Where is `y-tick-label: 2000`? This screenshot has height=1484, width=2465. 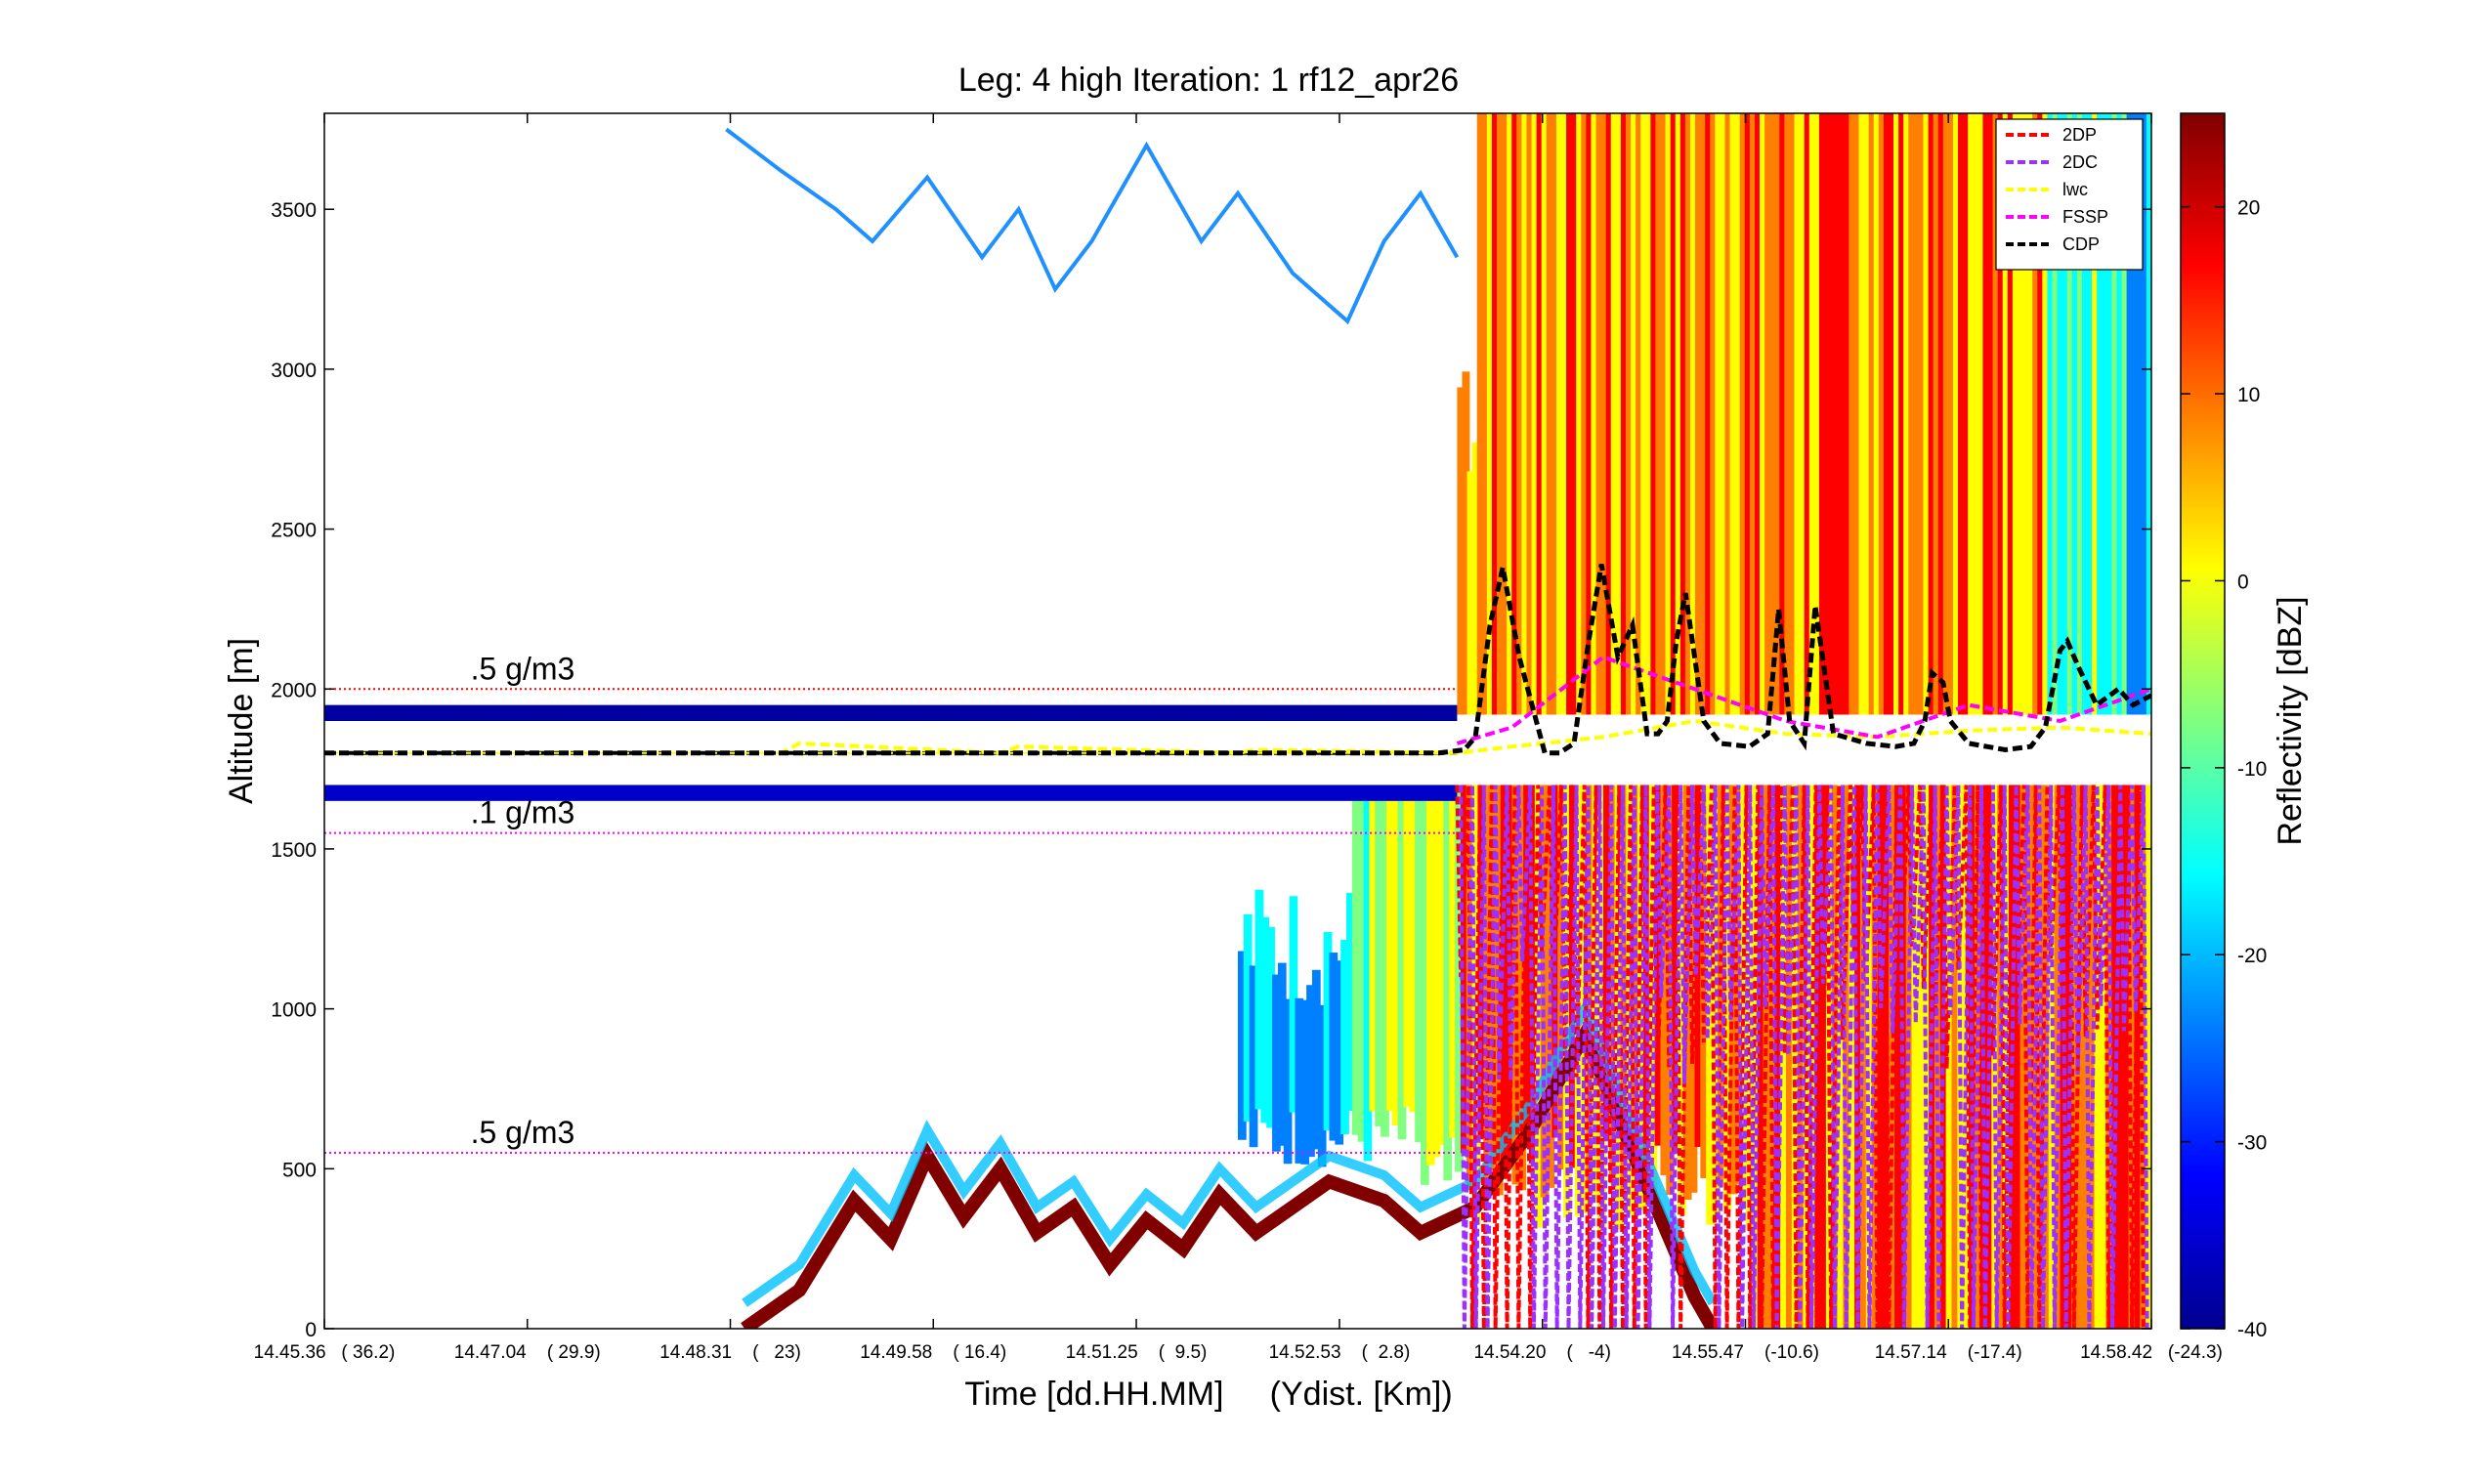
y-tick-label: 2000 is located at coordinates (294, 690).